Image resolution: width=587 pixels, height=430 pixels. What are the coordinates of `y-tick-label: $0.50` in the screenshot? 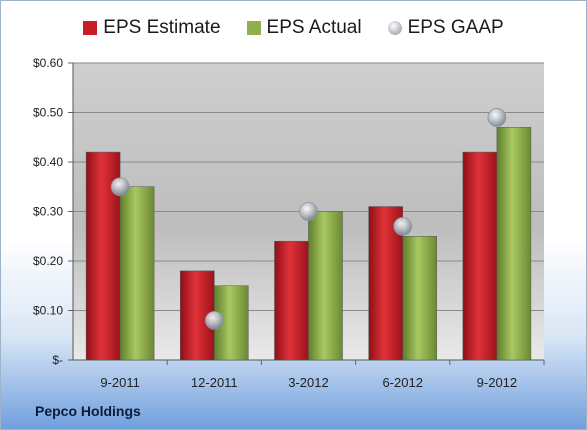 It's located at (48, 113).